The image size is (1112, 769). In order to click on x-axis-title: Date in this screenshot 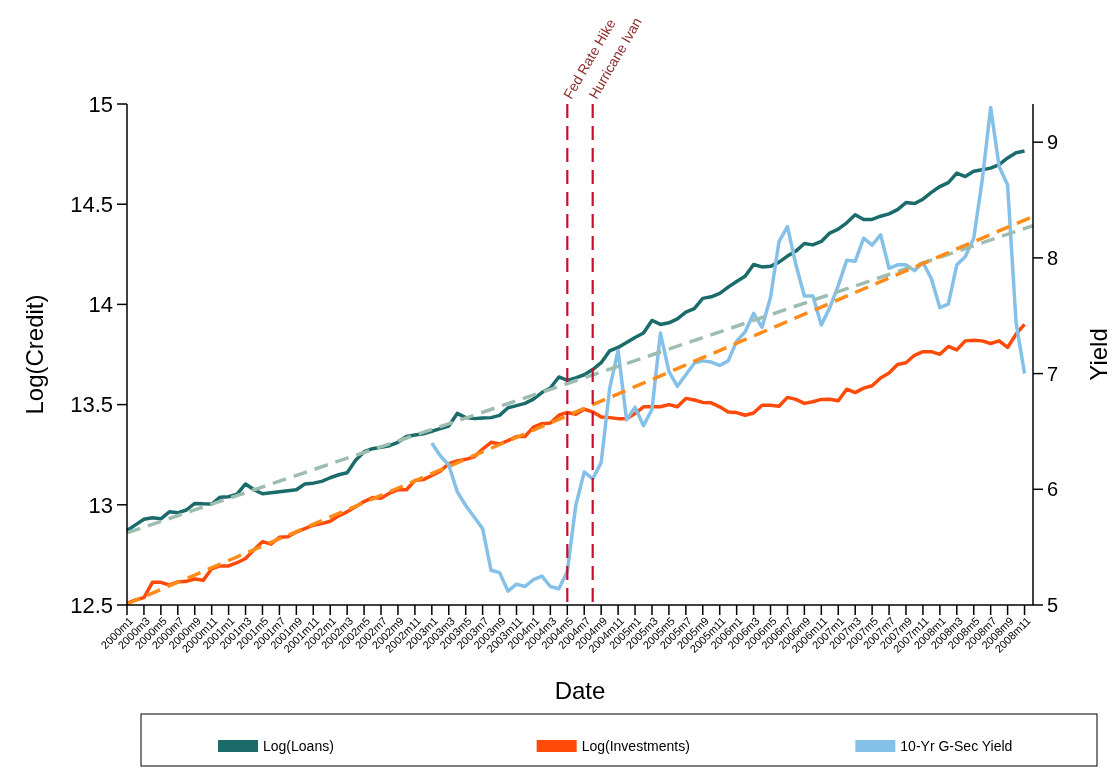, I will do `click(580, 690)`.